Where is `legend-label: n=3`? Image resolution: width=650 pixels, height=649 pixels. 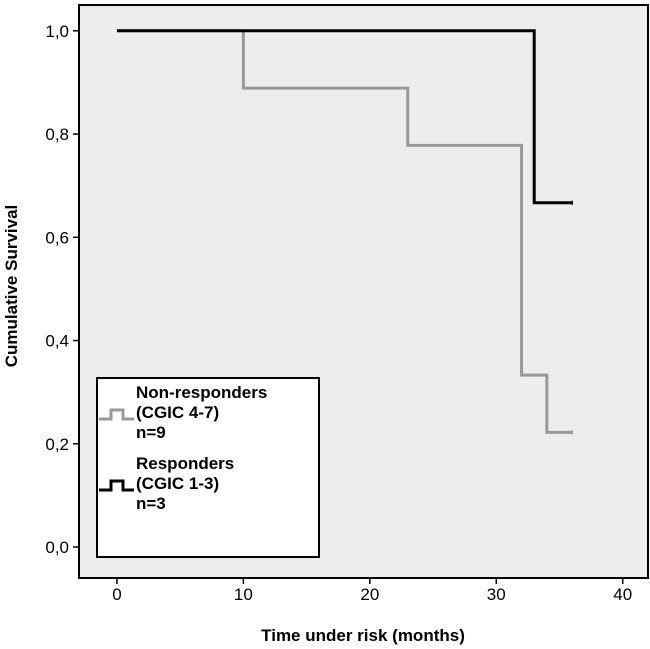
legend-label: n=3 is located at coordinates (151, 503).